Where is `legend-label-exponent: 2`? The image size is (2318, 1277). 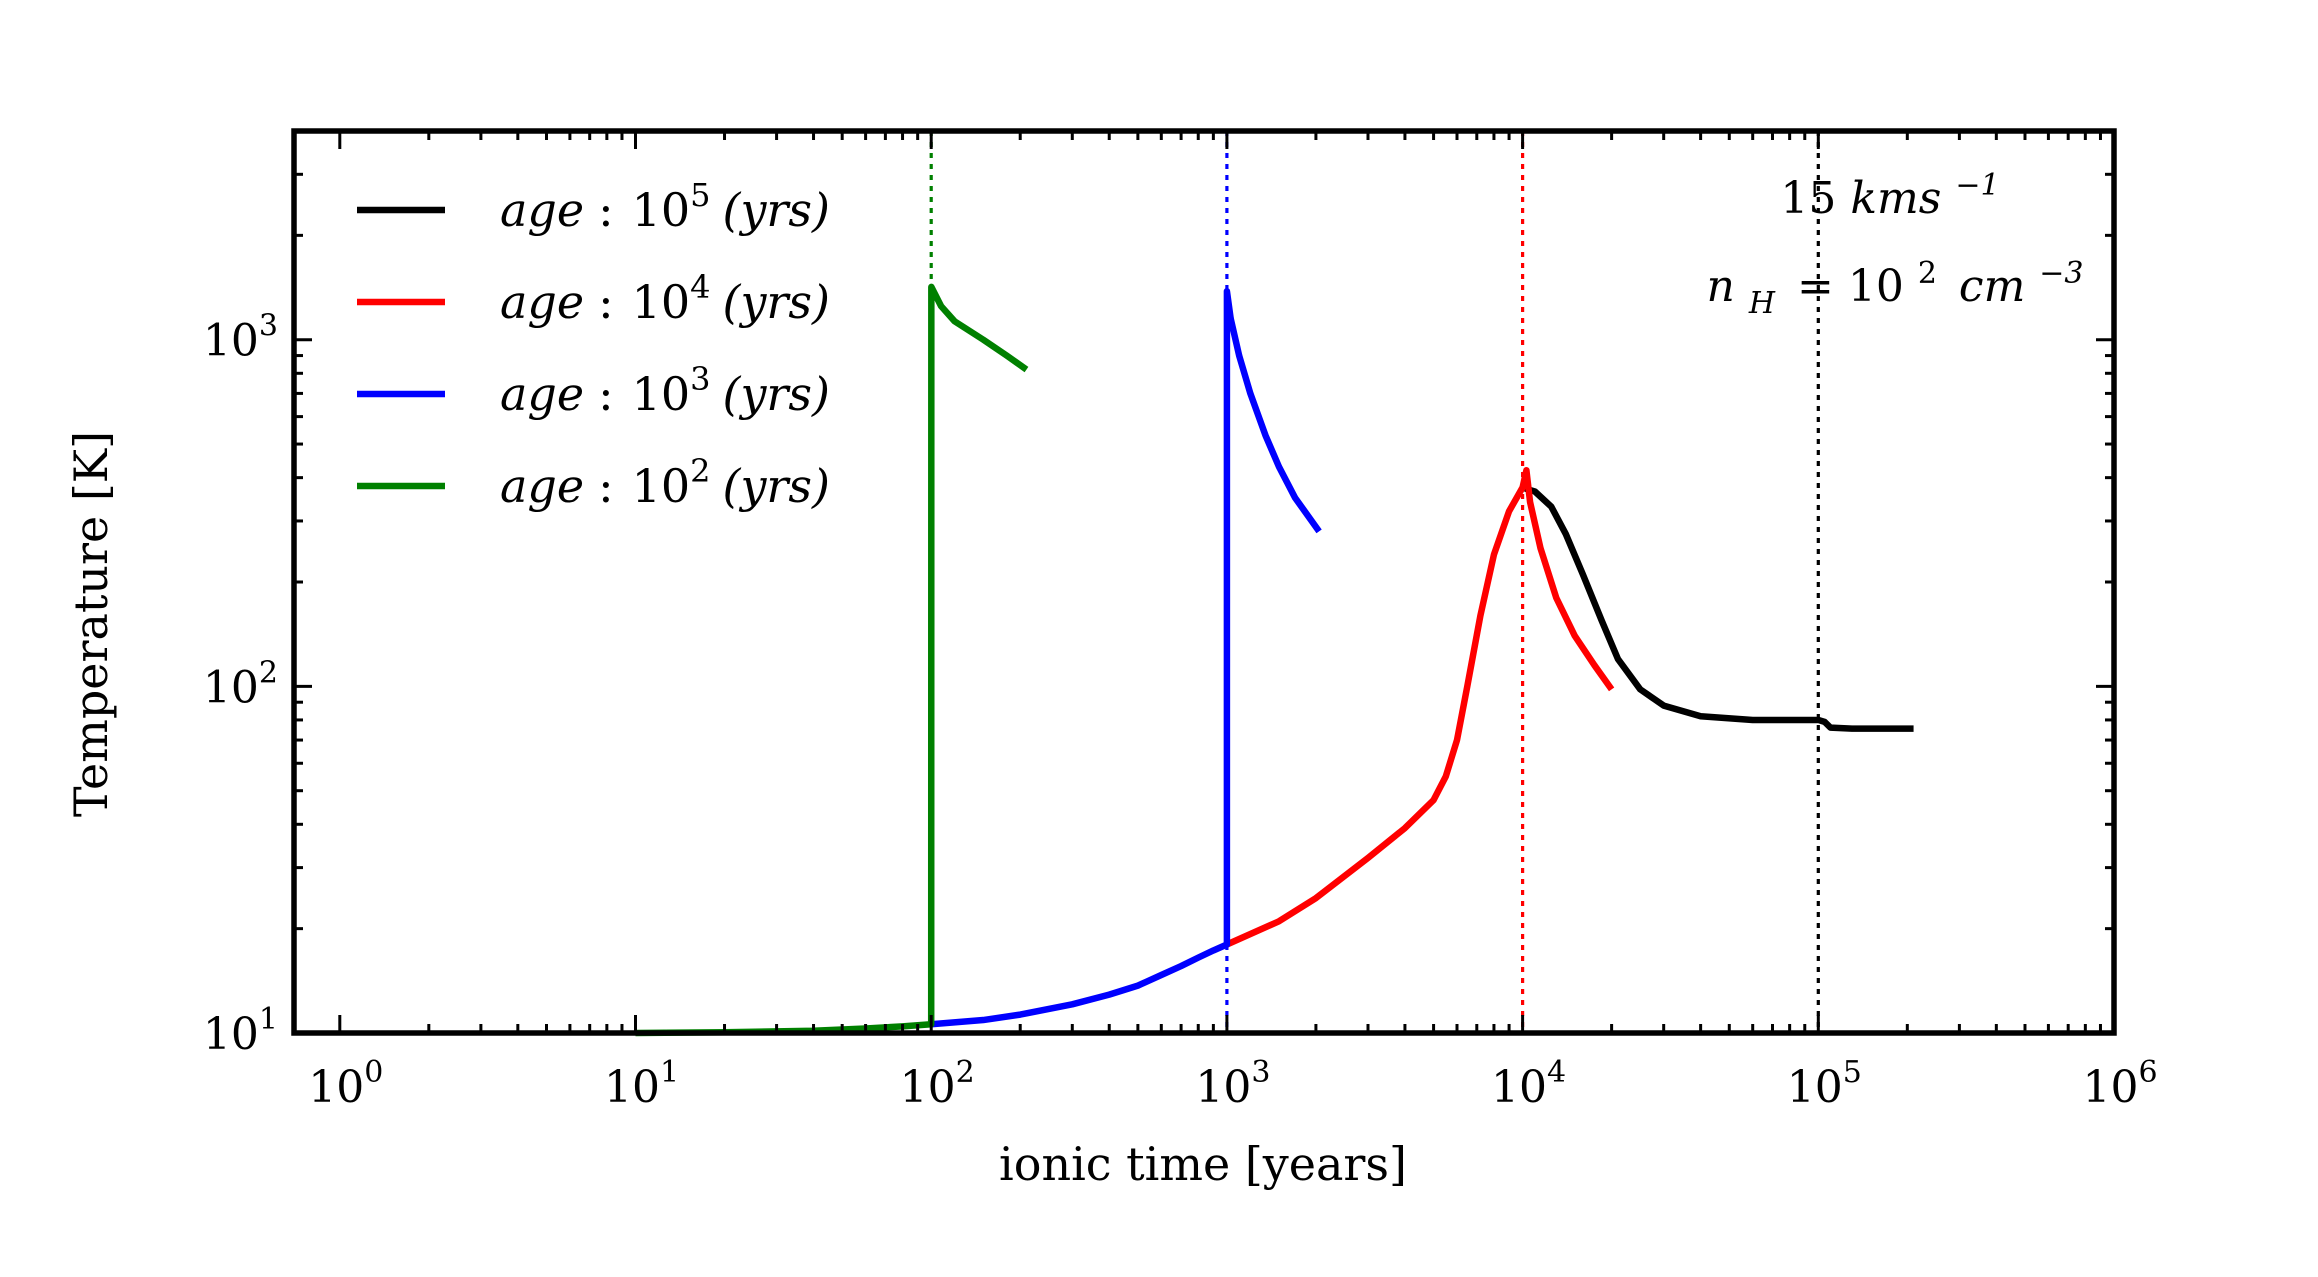
legend-label-exponent: 2 is located at coordinates (700, 471).